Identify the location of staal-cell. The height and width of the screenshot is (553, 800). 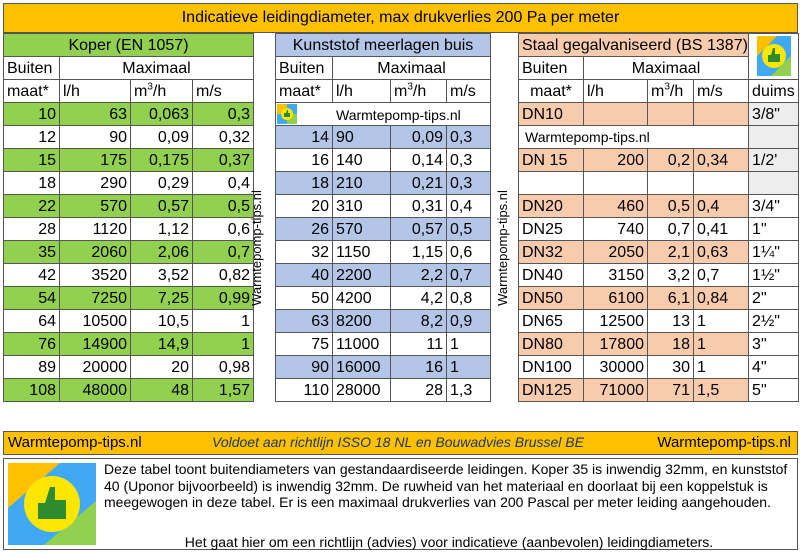
(615, 114).